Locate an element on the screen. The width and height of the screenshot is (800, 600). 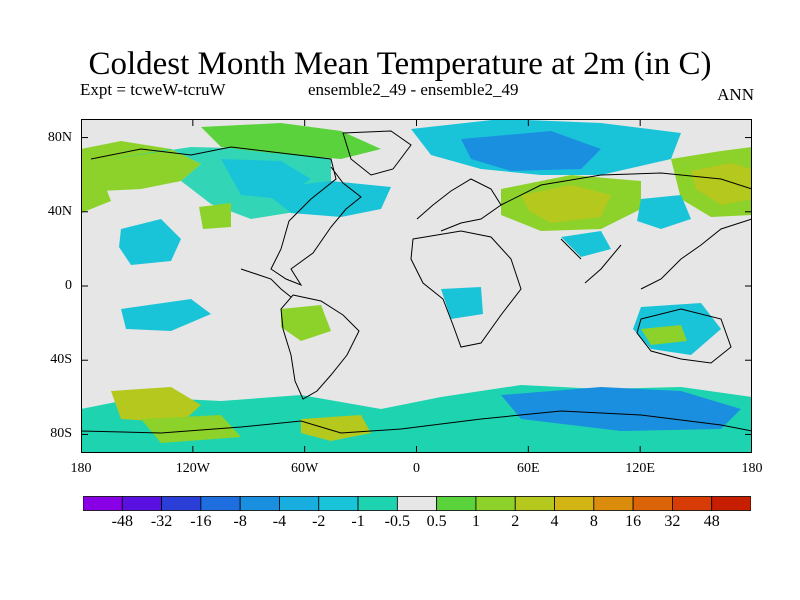
coast-south-america is located at coordinates (320, 347).